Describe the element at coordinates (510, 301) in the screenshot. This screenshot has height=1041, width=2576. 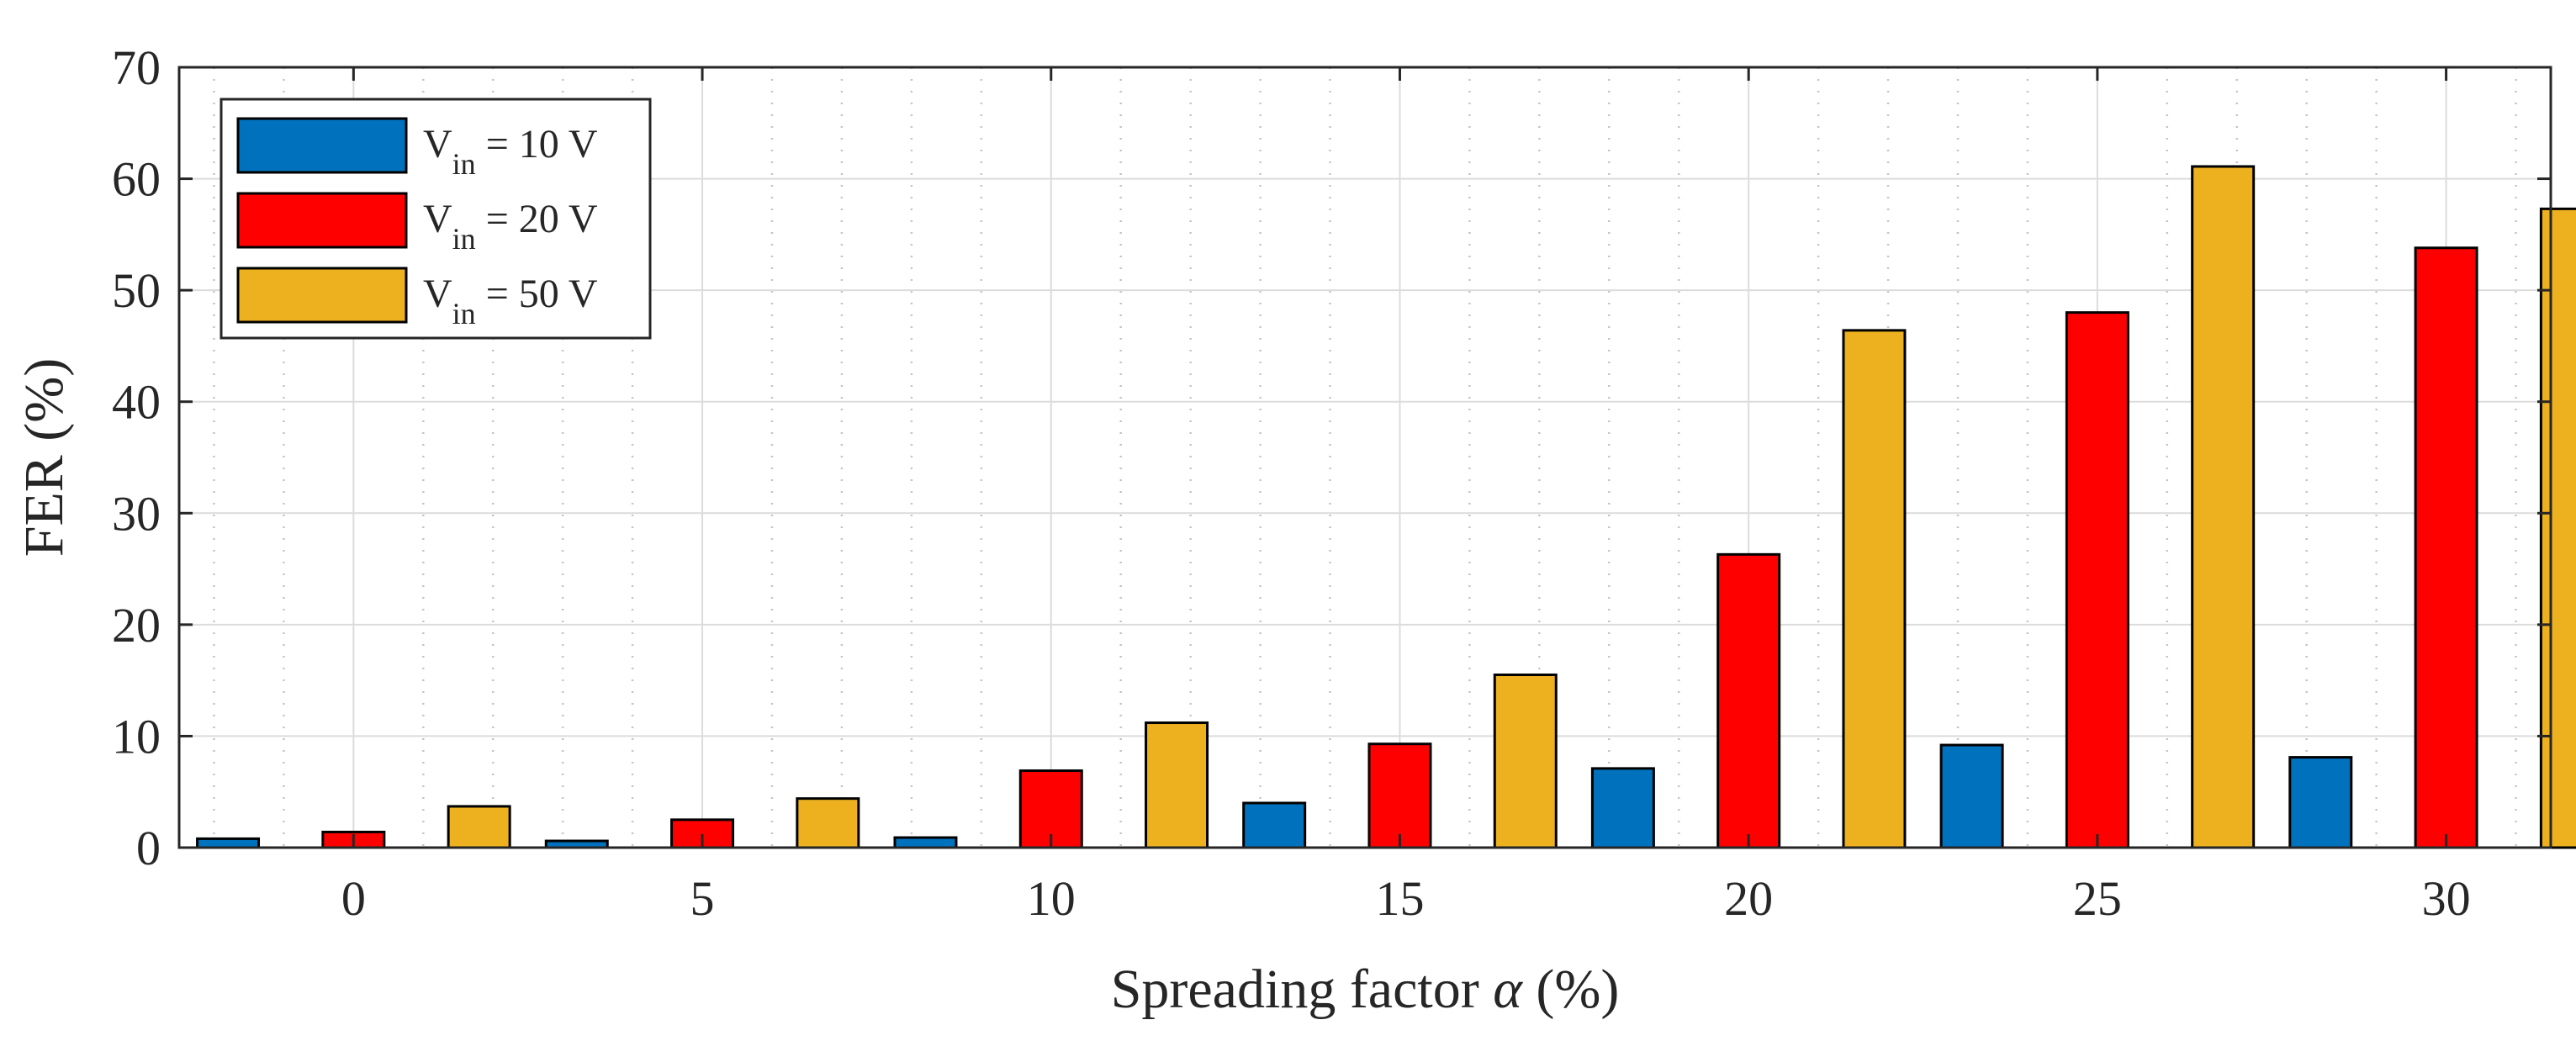
I see `legend-label: Vin = 50 V` at that location.